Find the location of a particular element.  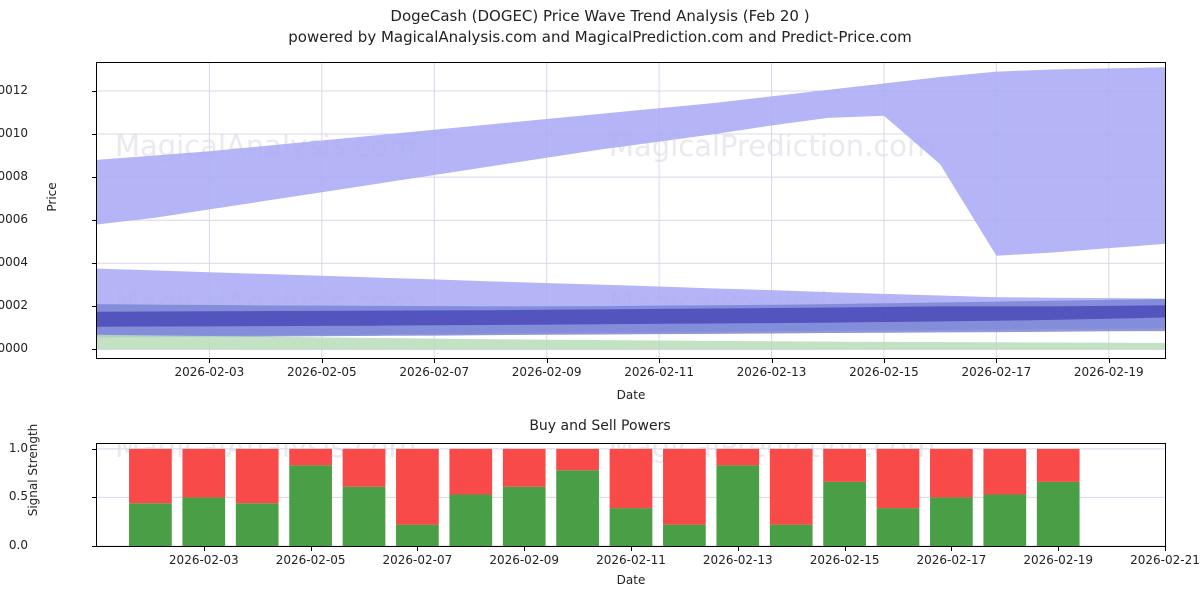

price-x-tick: 2026-02-05 is located at coordinates (321, 372).